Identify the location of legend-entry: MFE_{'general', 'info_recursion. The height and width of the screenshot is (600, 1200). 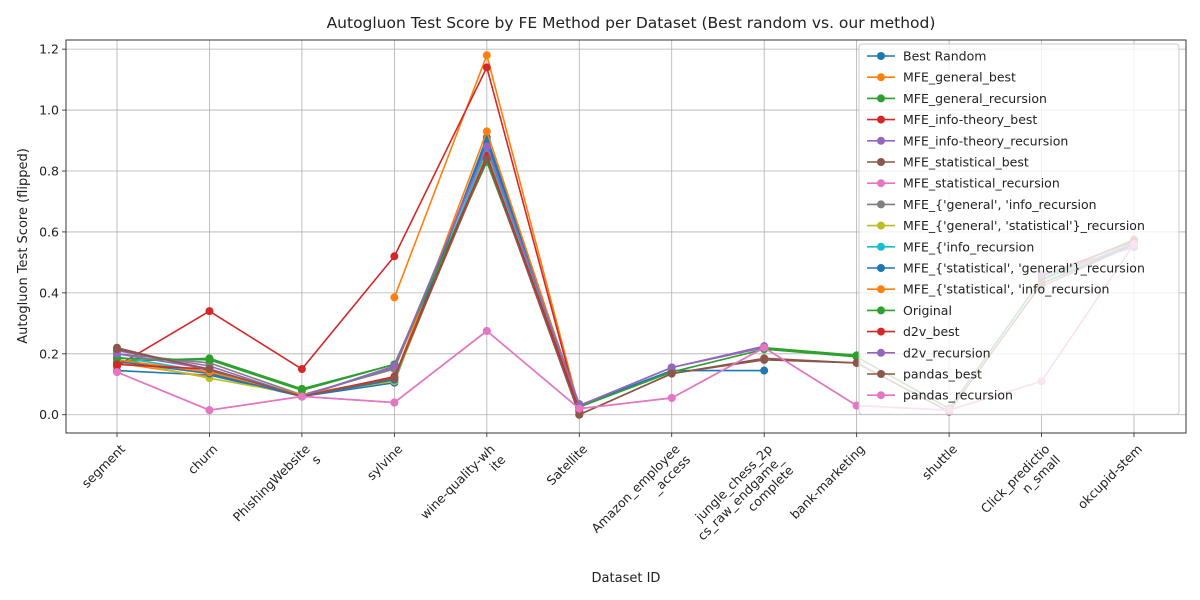
(982, 204).